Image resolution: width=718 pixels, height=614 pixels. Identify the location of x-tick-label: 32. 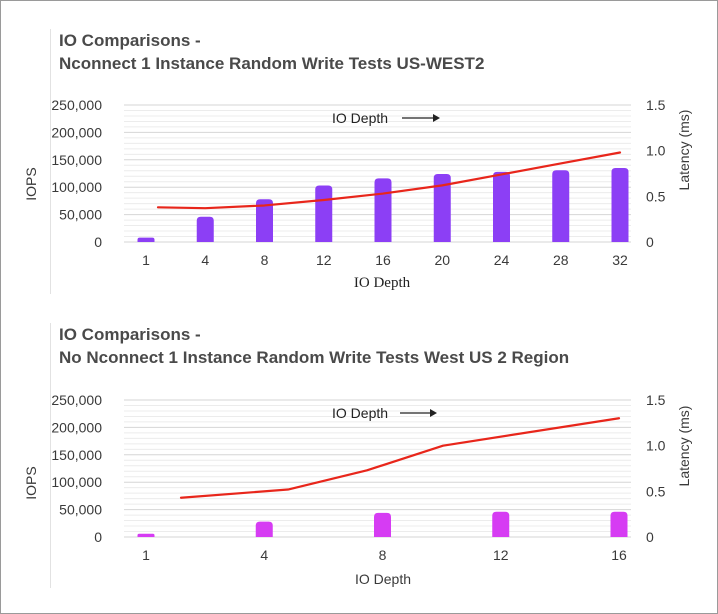
(620, 260).